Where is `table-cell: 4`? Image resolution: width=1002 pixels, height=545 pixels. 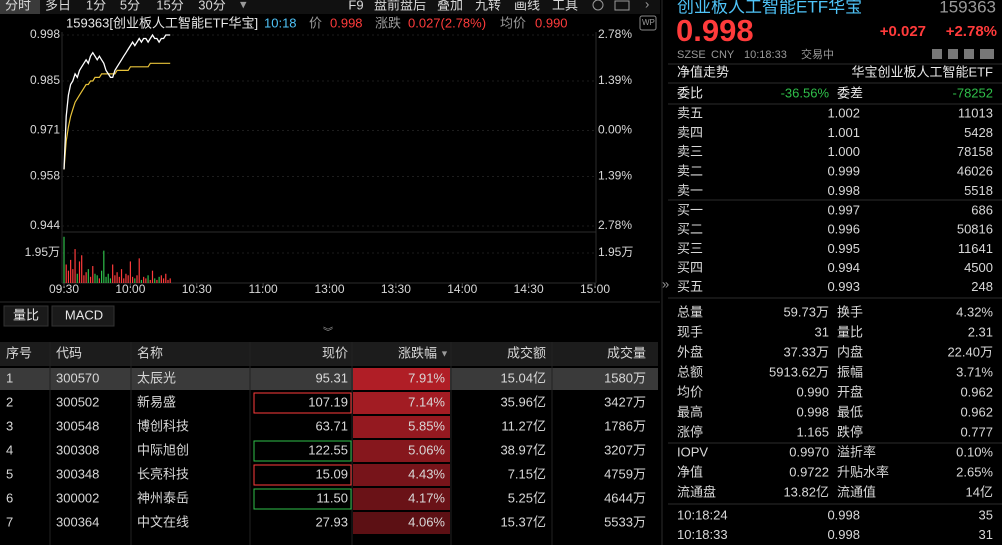 table-cell: 4 is located at coordinates (9, 449).